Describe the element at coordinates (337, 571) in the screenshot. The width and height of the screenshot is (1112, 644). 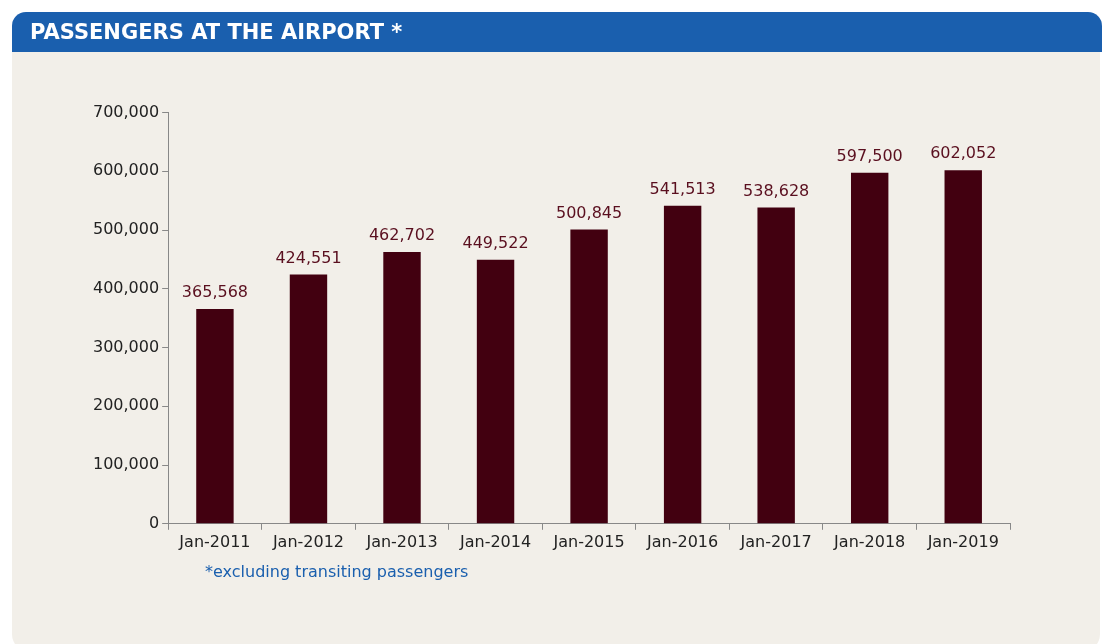
I see `text: *excluding transiting passengers` at that location.